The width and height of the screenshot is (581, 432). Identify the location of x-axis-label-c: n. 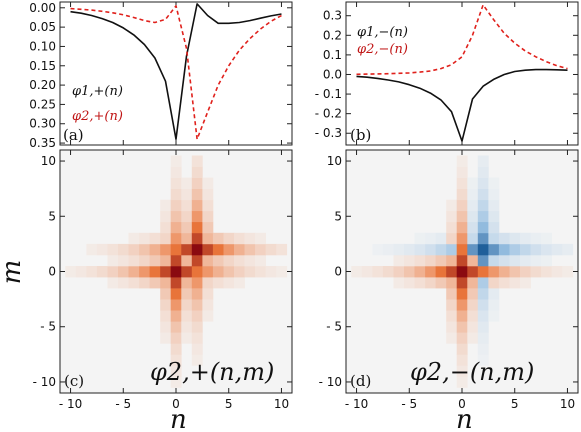
(178, 418).